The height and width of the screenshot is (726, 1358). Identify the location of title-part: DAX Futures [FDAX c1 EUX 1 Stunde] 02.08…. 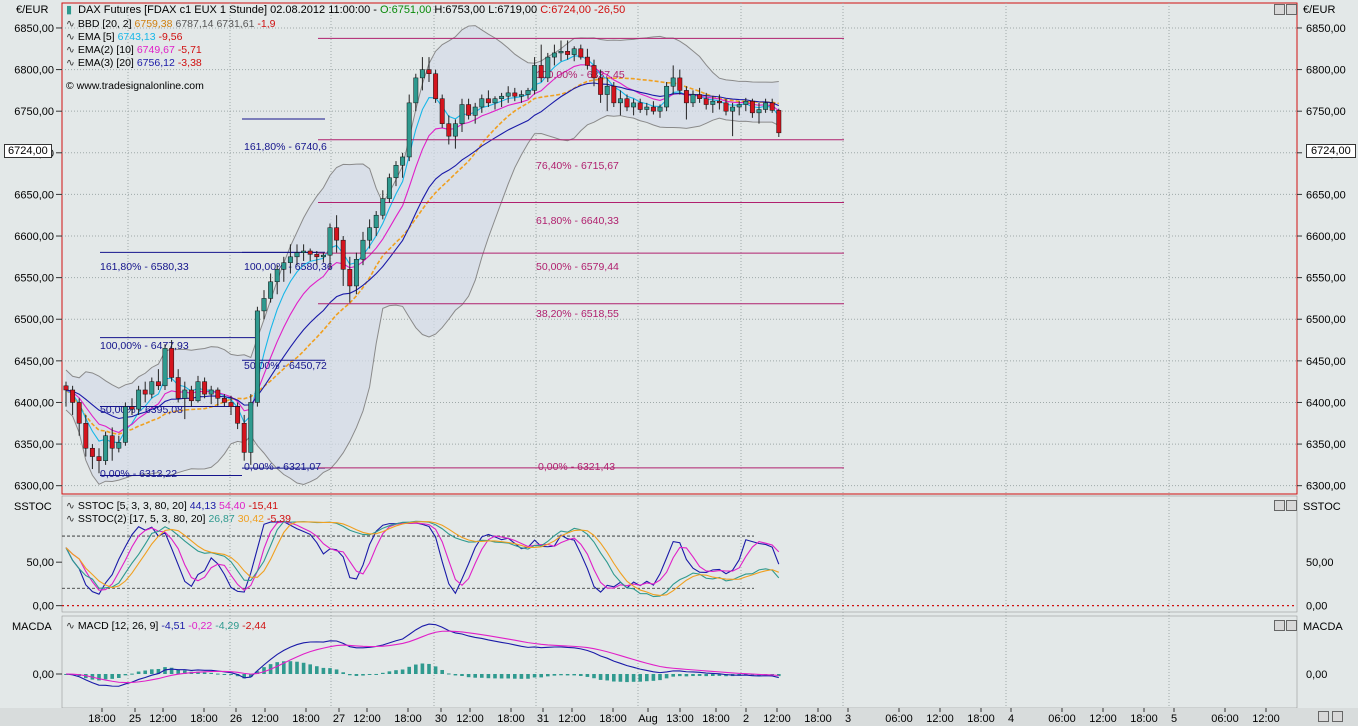
(229, 10).